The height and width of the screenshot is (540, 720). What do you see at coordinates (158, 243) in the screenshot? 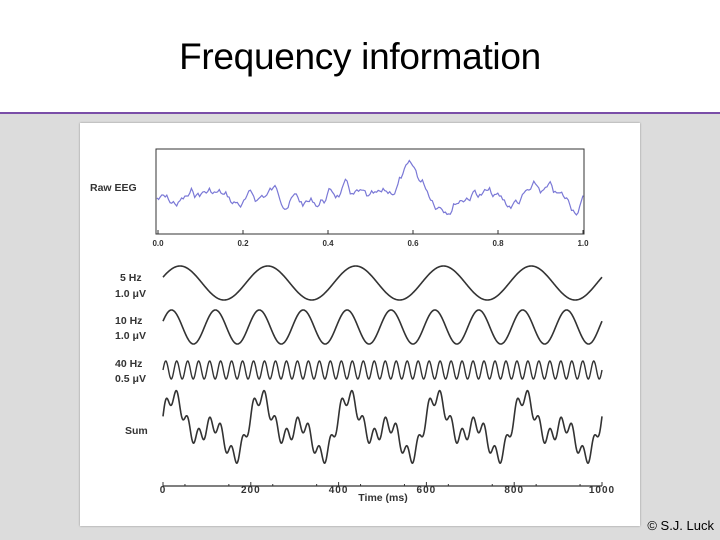
I see `raw-eeg-tick-label: 0.0` at bounding box center [158, 243].